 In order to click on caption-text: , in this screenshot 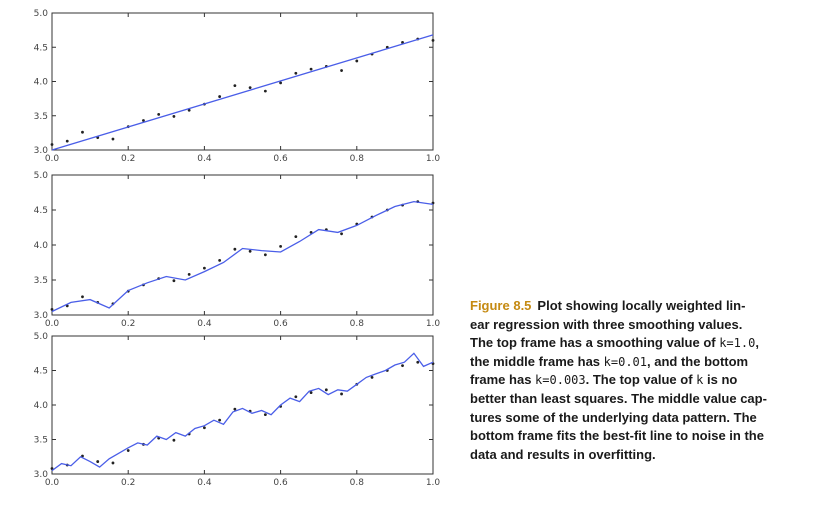, I will do `click(757, 343)`.